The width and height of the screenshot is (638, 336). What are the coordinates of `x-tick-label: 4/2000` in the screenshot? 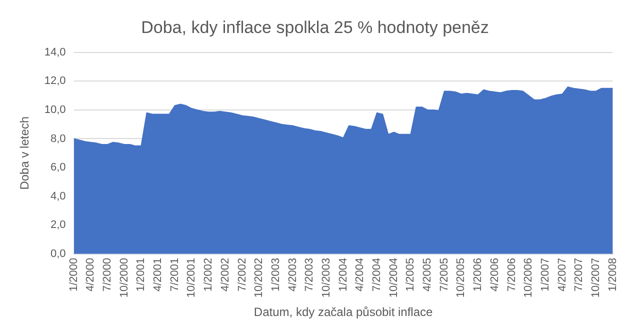 It's located at (90, 275).